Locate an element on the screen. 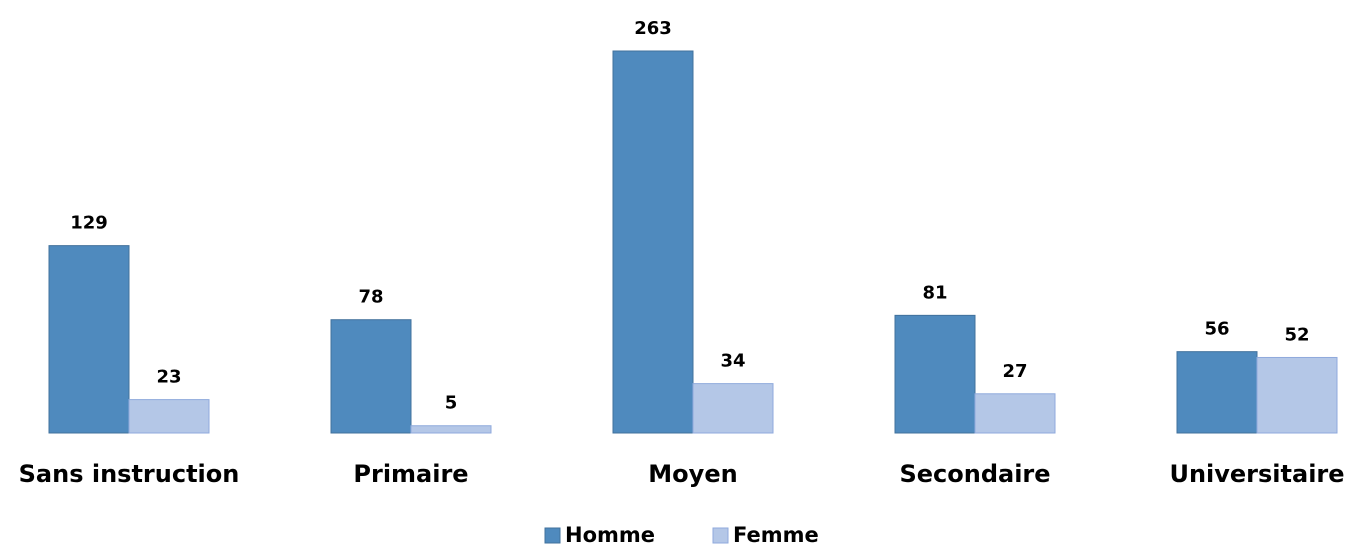 This screenshot has width=1365, height=548. value-label: 27 is located at coordinates (1014, 371).